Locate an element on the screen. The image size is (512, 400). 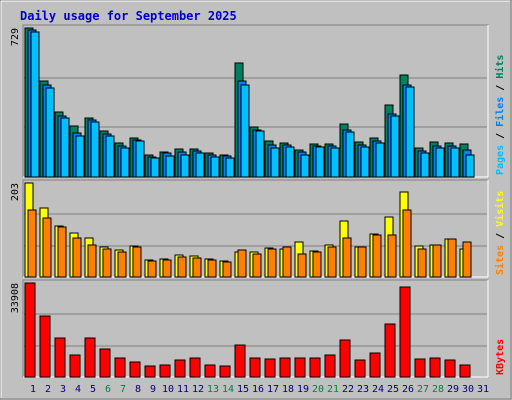
x-tick-day-6: 6 is located at coordinates (108, 389).